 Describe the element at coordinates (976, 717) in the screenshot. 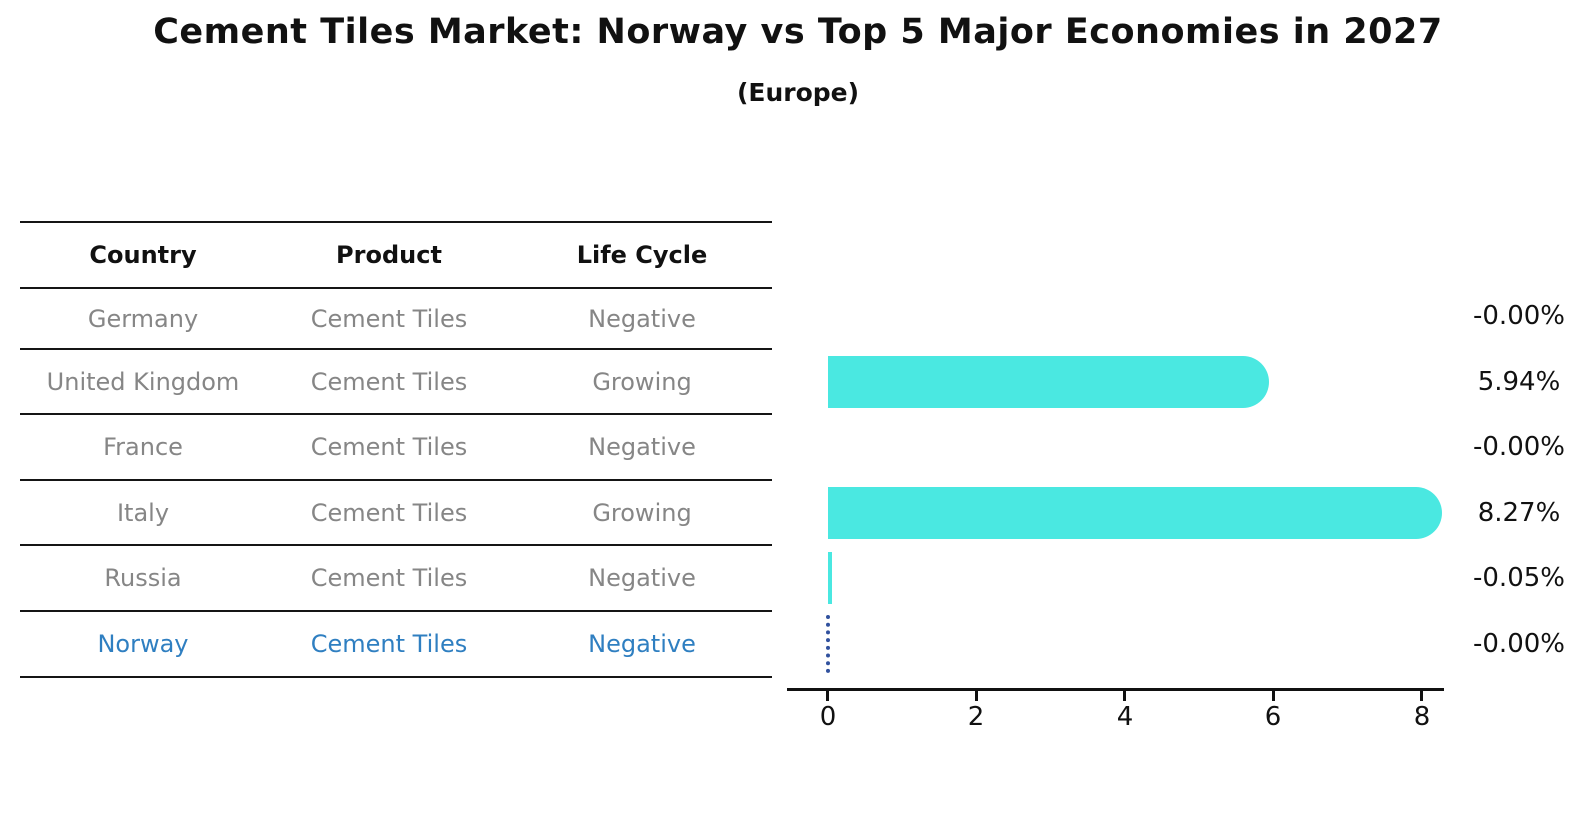

I see `x-tick-label: 2` at that location.